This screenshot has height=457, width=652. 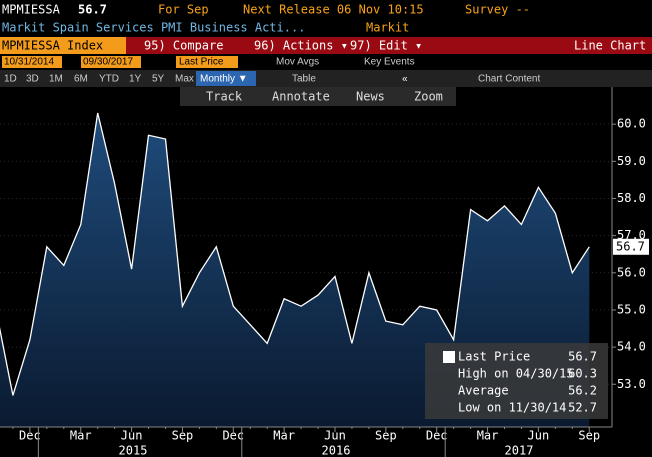 What do you see at coordinates (135, 79) in the screenshot?
I see `period: 1Y` at bounding box center [135, 79].